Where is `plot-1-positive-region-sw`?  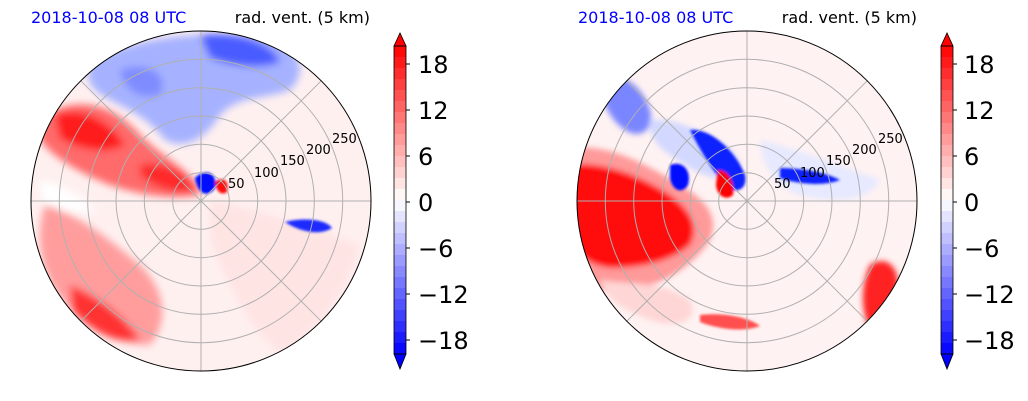 plot-1-positive-region-sw is located at coordinates (101, 275).